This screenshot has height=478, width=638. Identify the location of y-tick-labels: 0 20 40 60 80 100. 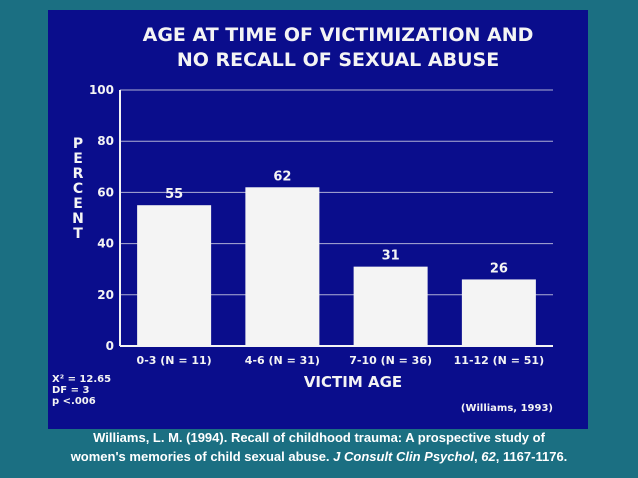
(101, 218).